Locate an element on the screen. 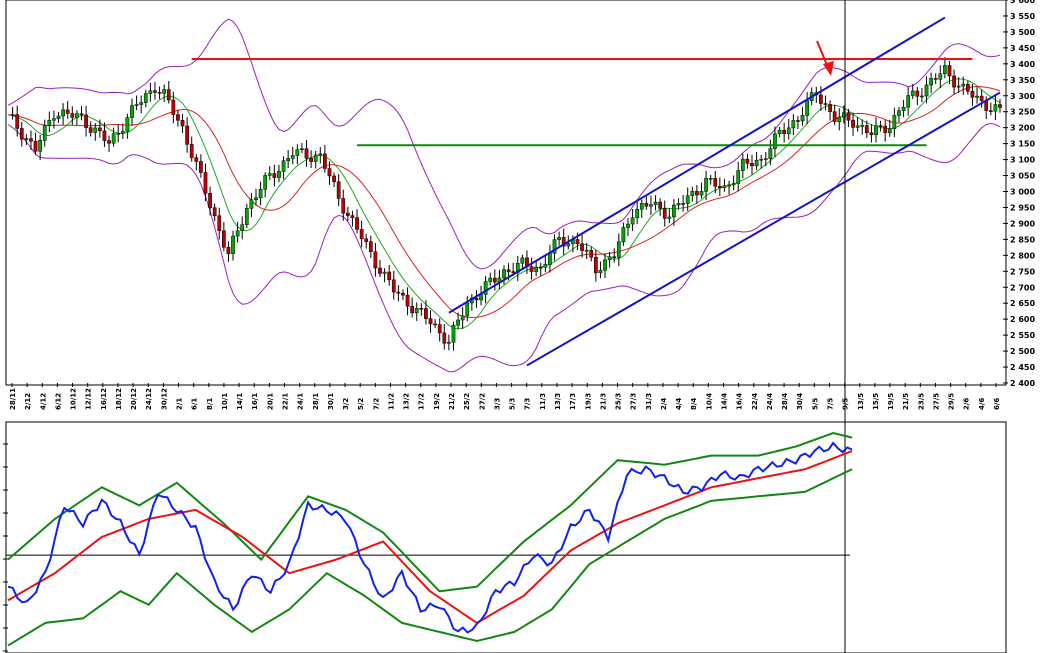 This screenshot has width=1043, height=653. date-tick-label: 13/2 is located at coordinates (407, 401).